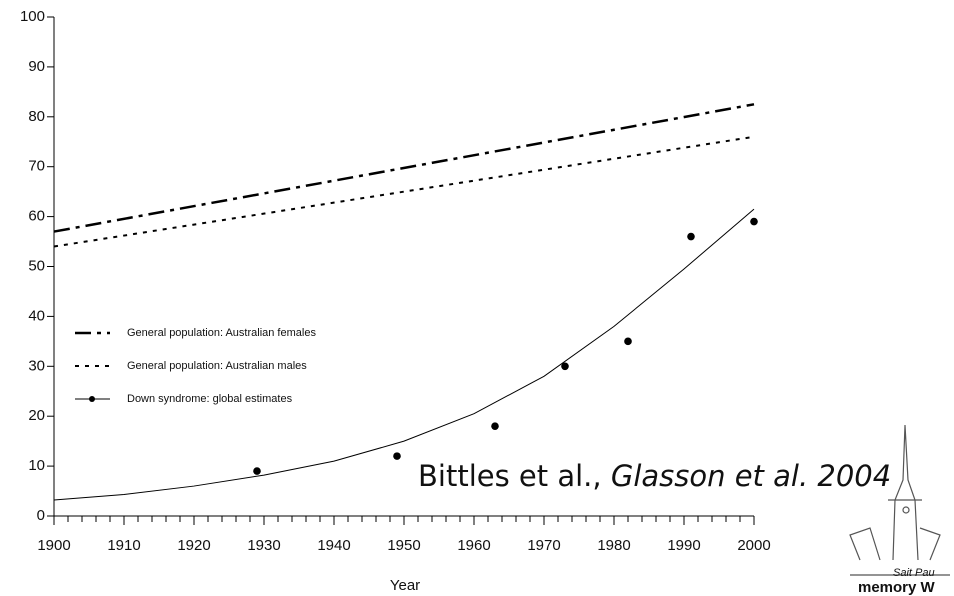 This screenshot has height=596, width=954. I want to click on y-tick-label: 0, so click(41, 515).